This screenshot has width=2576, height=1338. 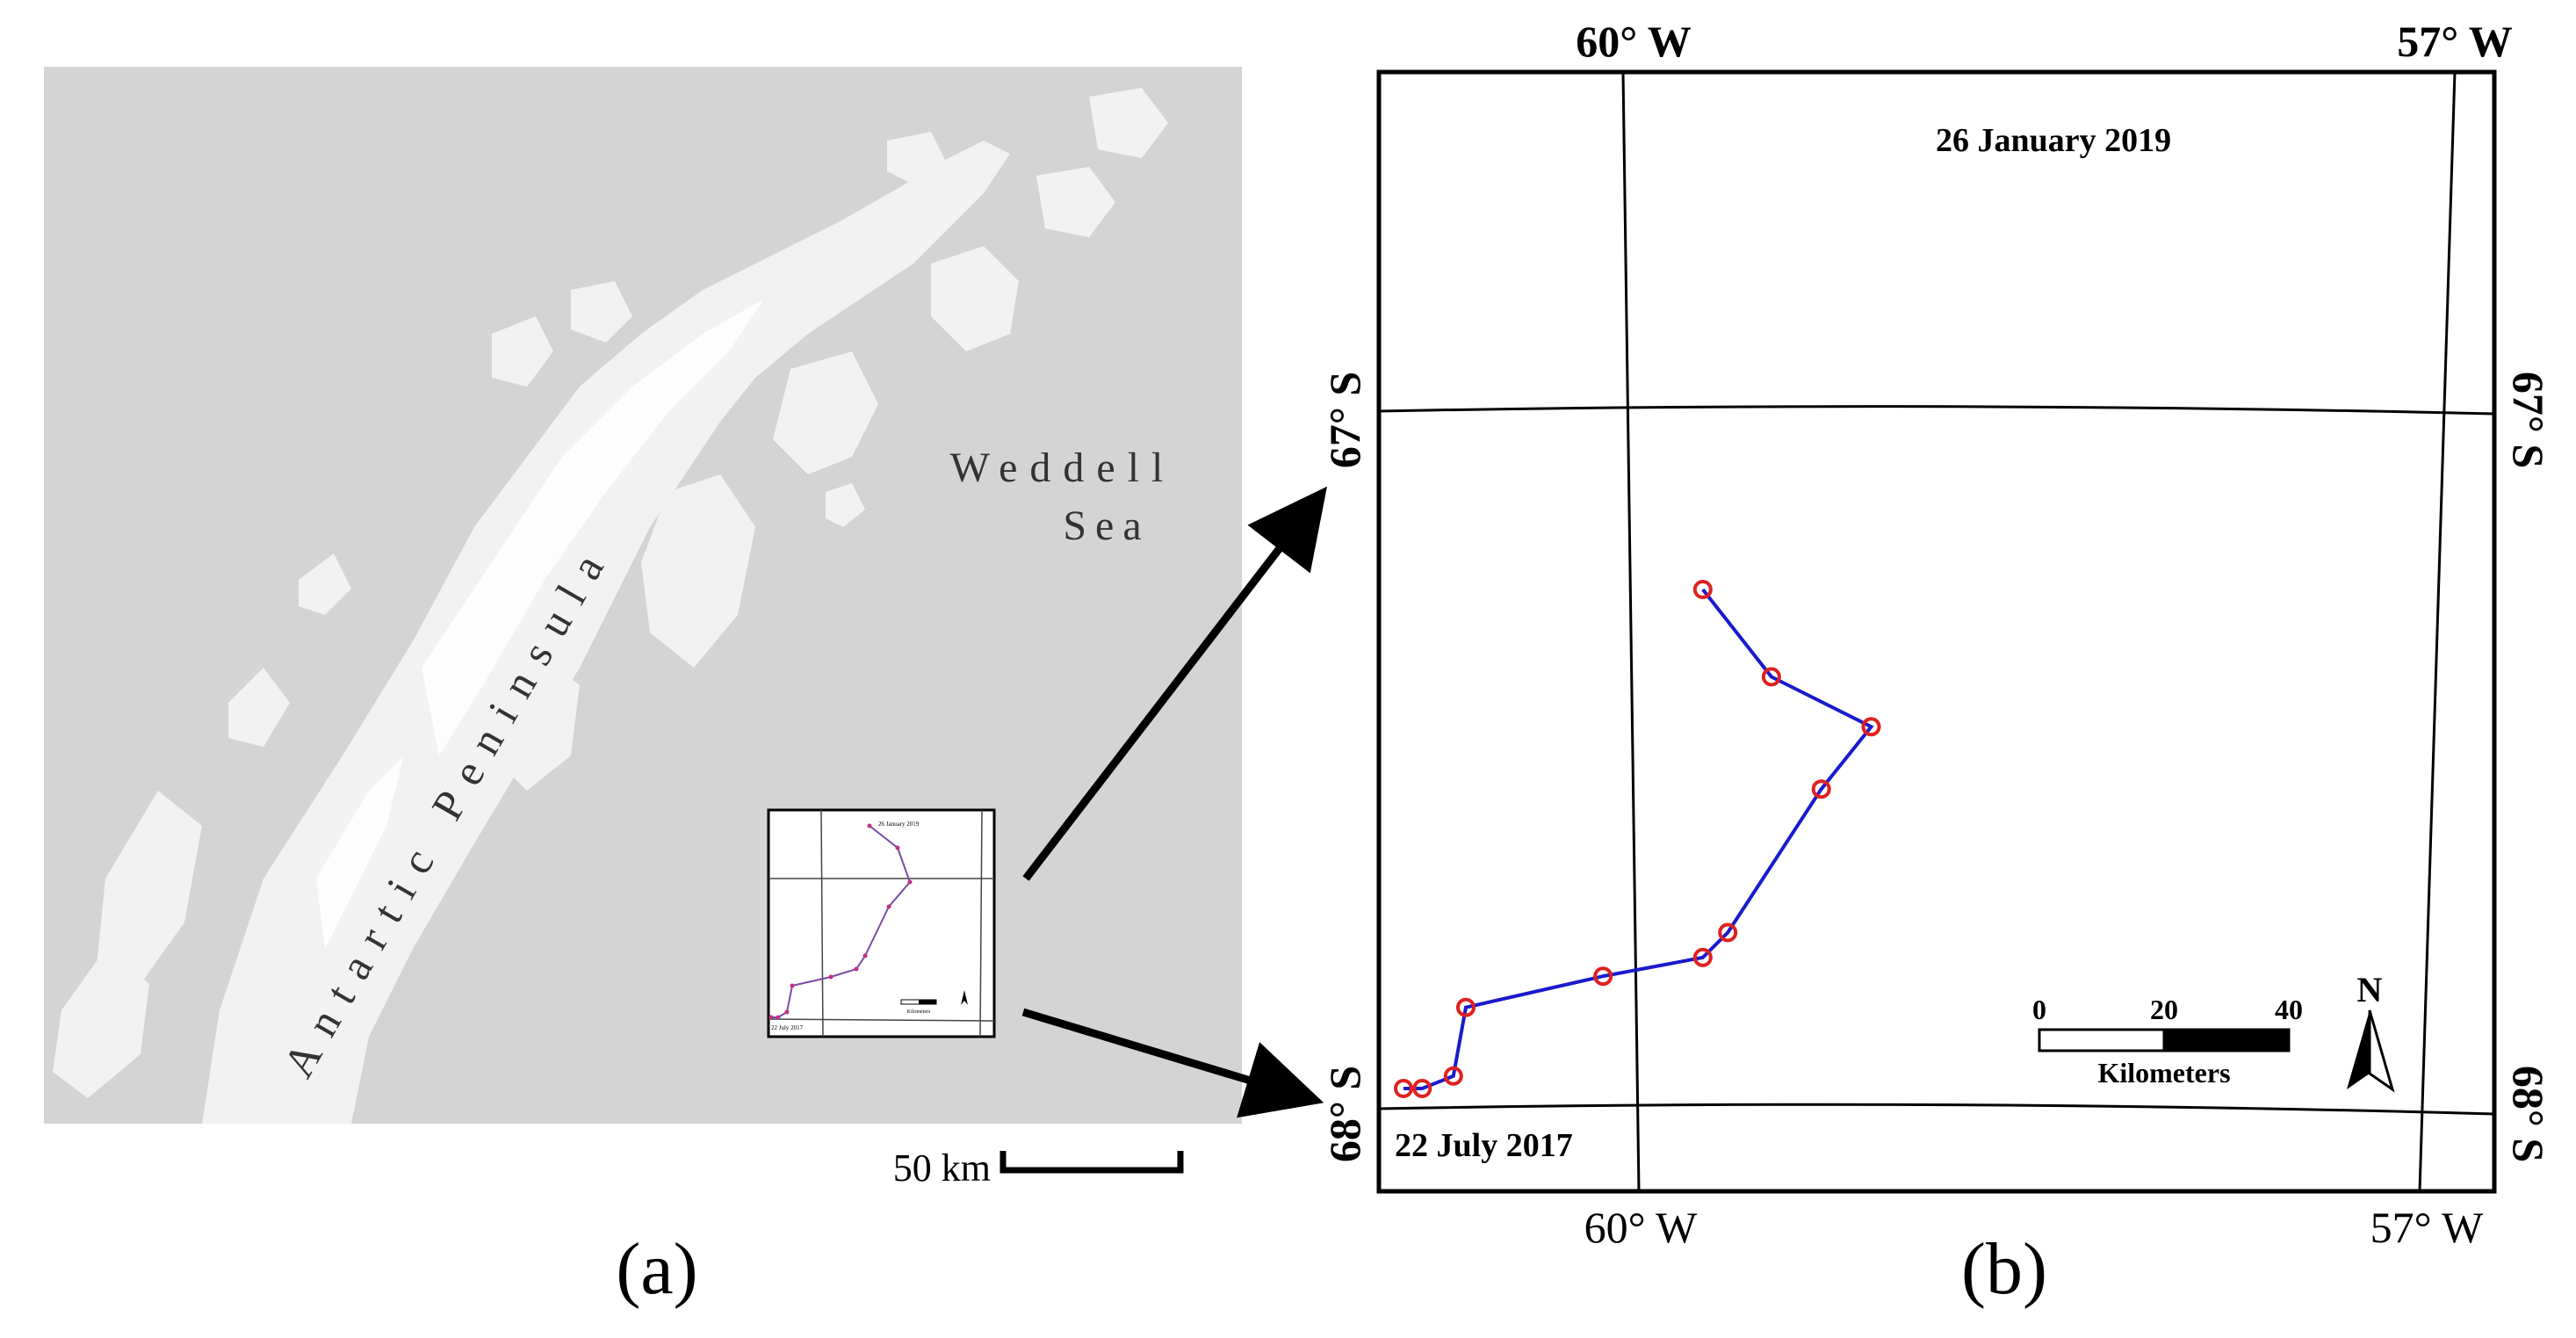 I want to click on sea-label-line2: Sea, so click(x=1106, y=526).